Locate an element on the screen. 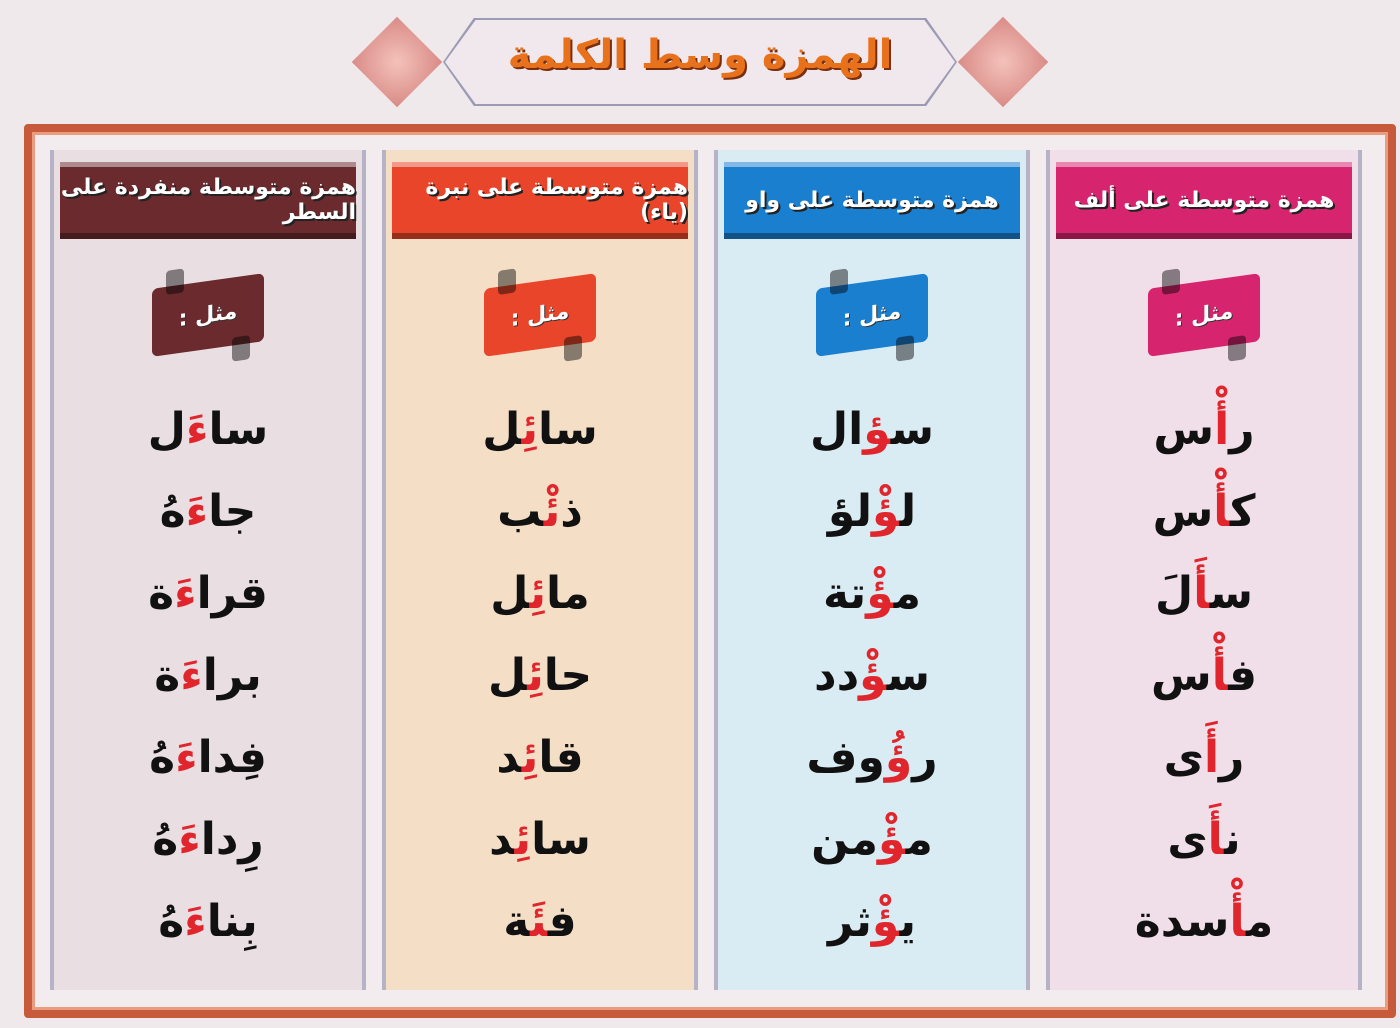 The width and height of the screenshot is (1400, 1028). example-word: رأَى is located at coordinates (1204, 758).